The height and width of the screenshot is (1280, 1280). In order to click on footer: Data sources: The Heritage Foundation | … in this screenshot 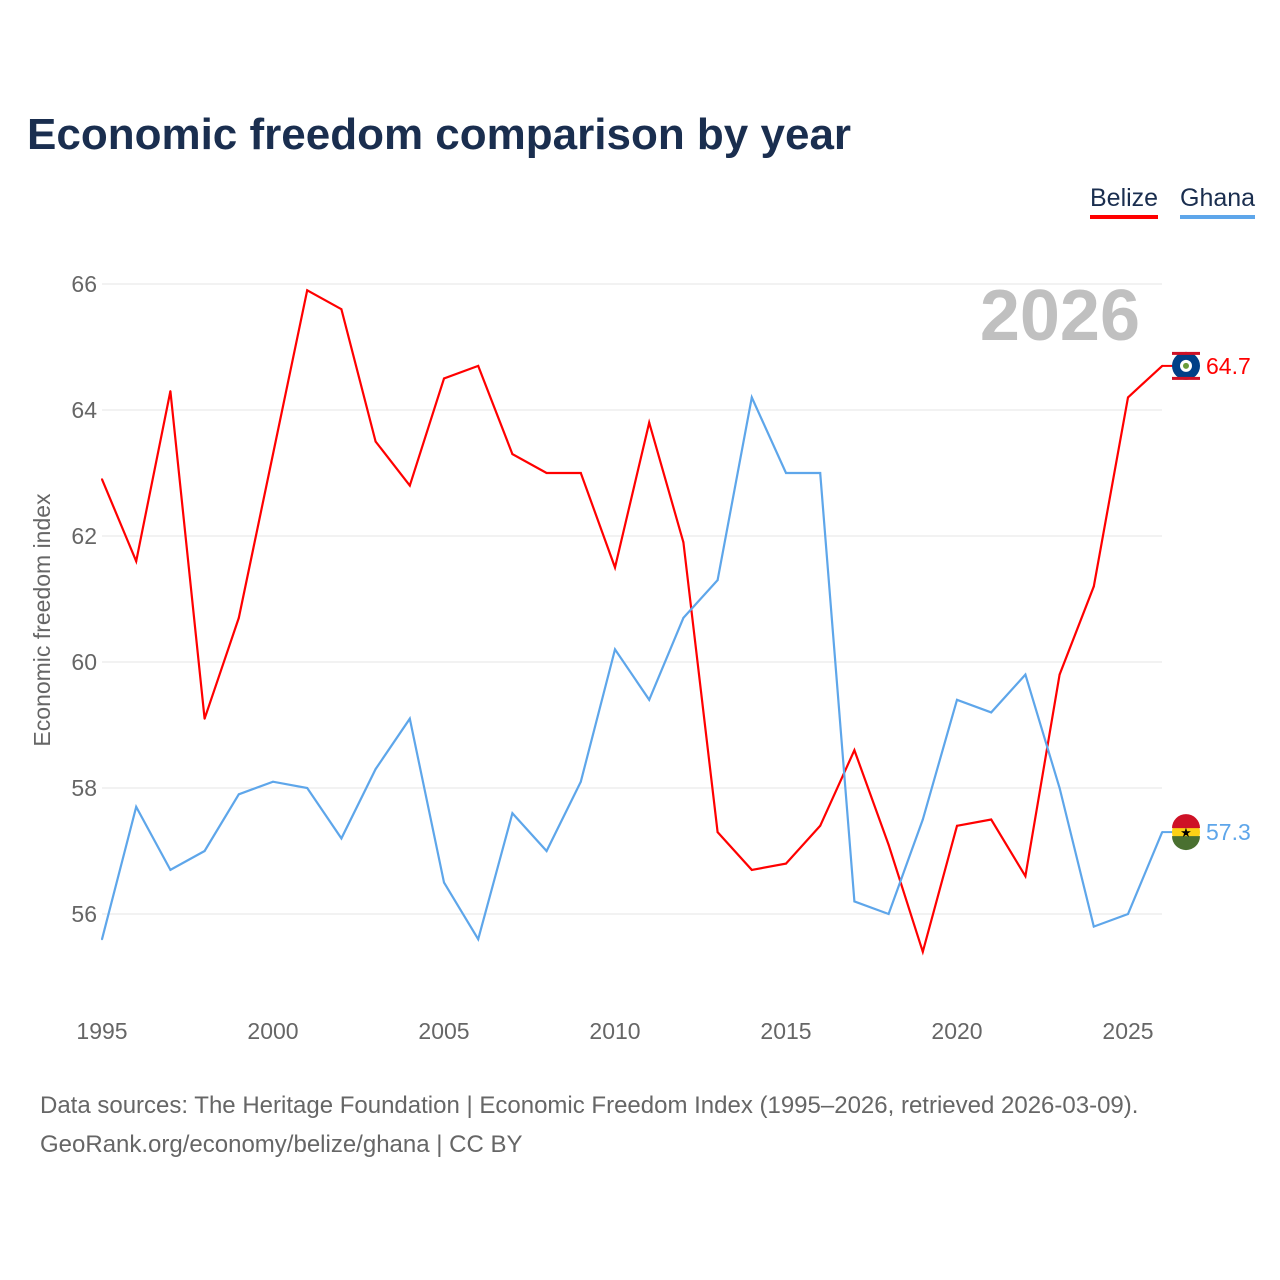, I will do `click(589, 1125)`.